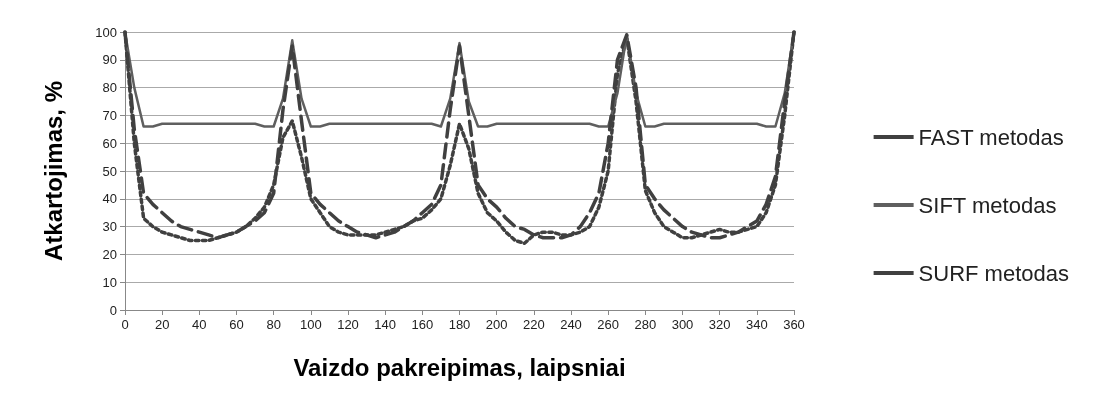  I want to click on legend-label: FAST metodas, so click(991, 137).